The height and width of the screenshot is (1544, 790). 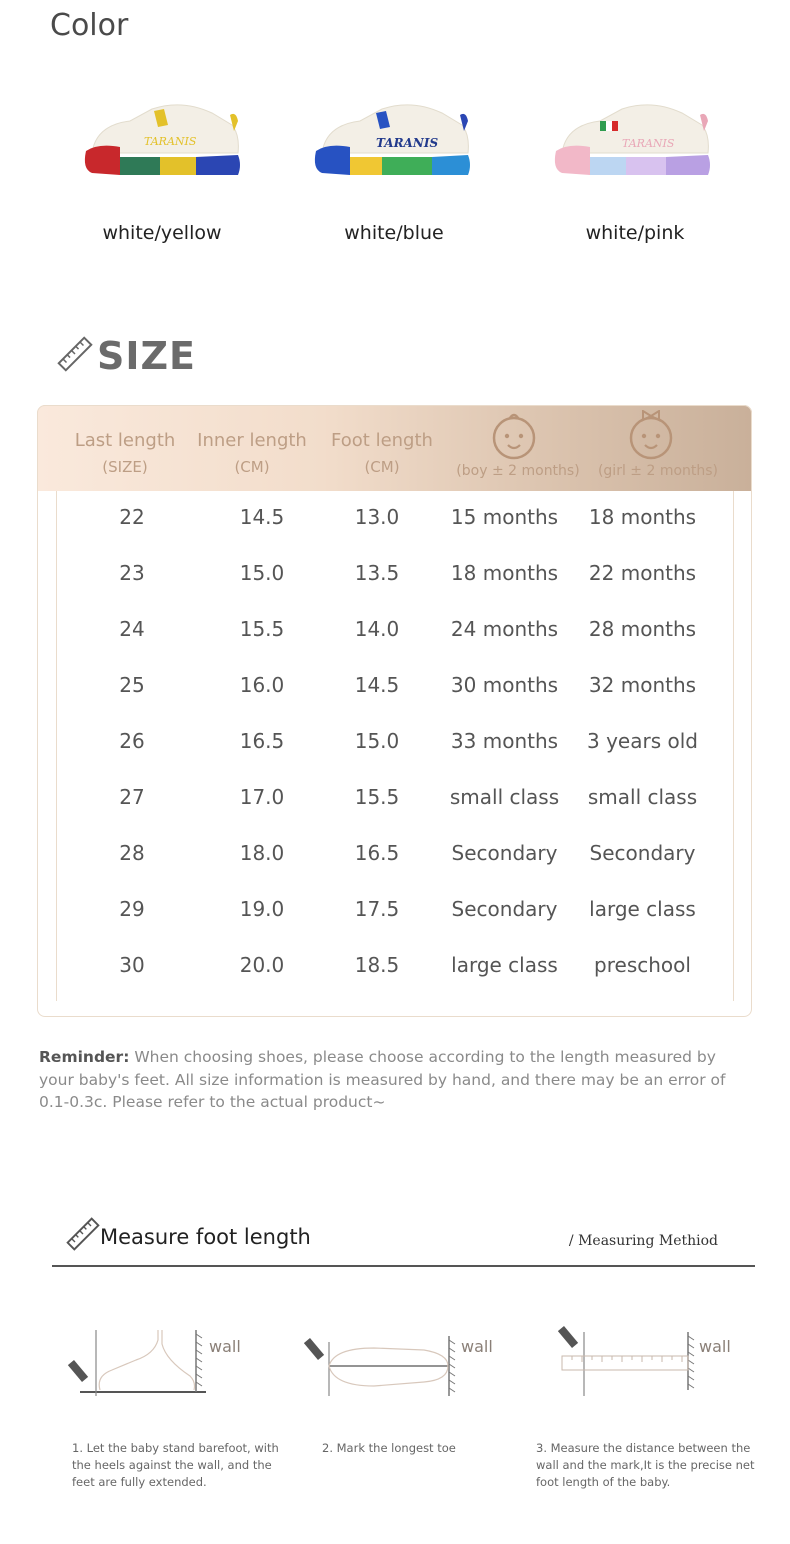 I want to click on cell-last-length: 29, so click(x=132, y=909).